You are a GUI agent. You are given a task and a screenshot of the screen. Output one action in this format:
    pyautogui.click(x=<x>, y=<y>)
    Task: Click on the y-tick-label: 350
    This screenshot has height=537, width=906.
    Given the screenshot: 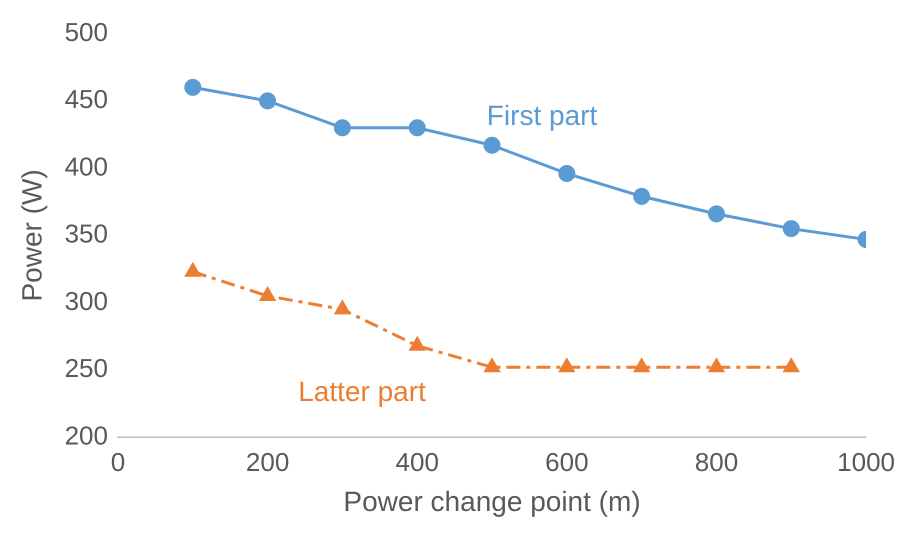 What is the action you would take?
    pyautogui.click(x=86, y=233)
    